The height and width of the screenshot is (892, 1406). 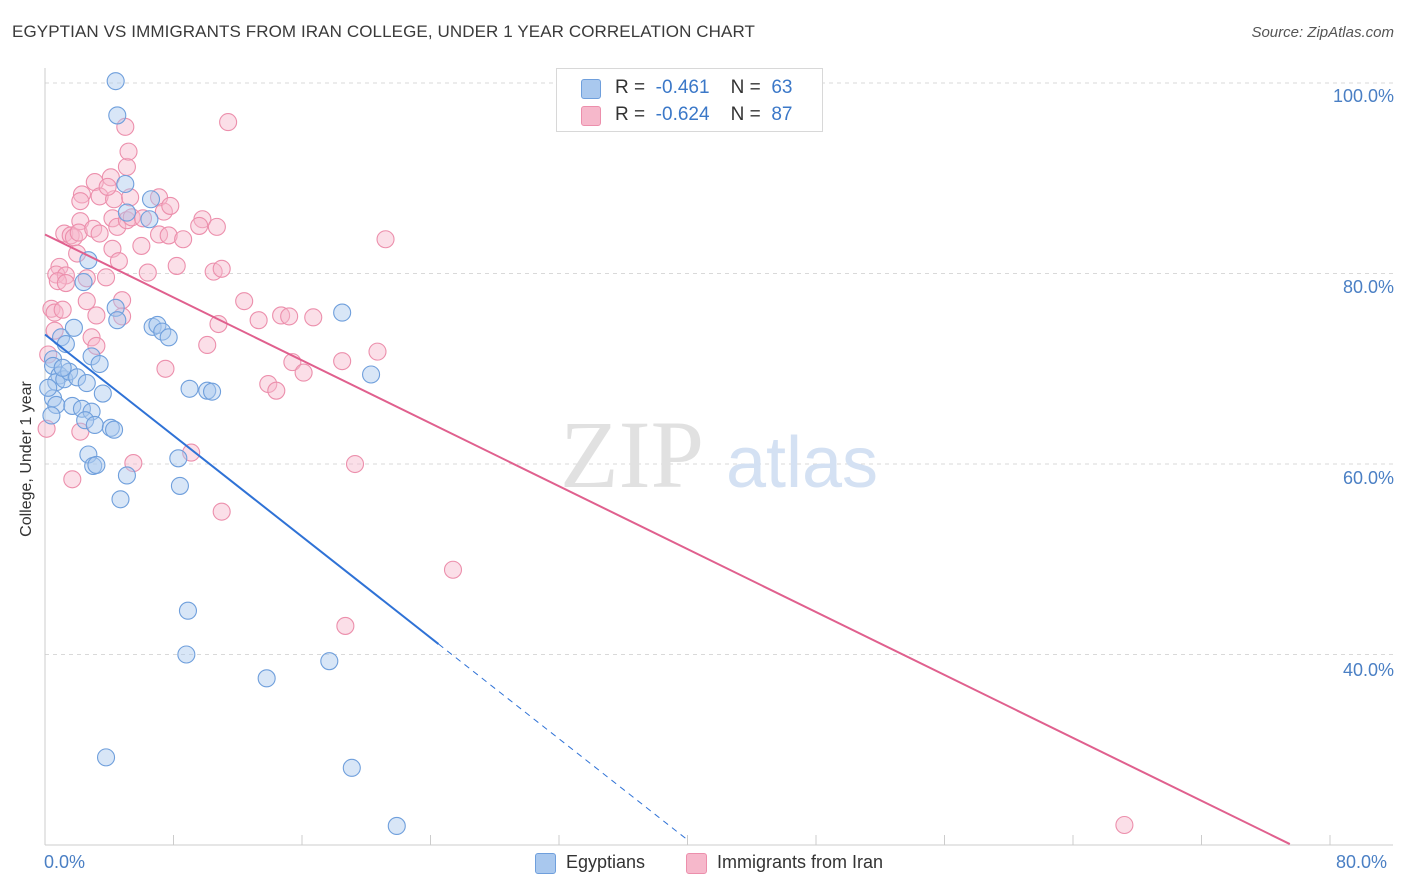 I want to click on y-tick-80: 80.0%, so click(x=1368, y=287).